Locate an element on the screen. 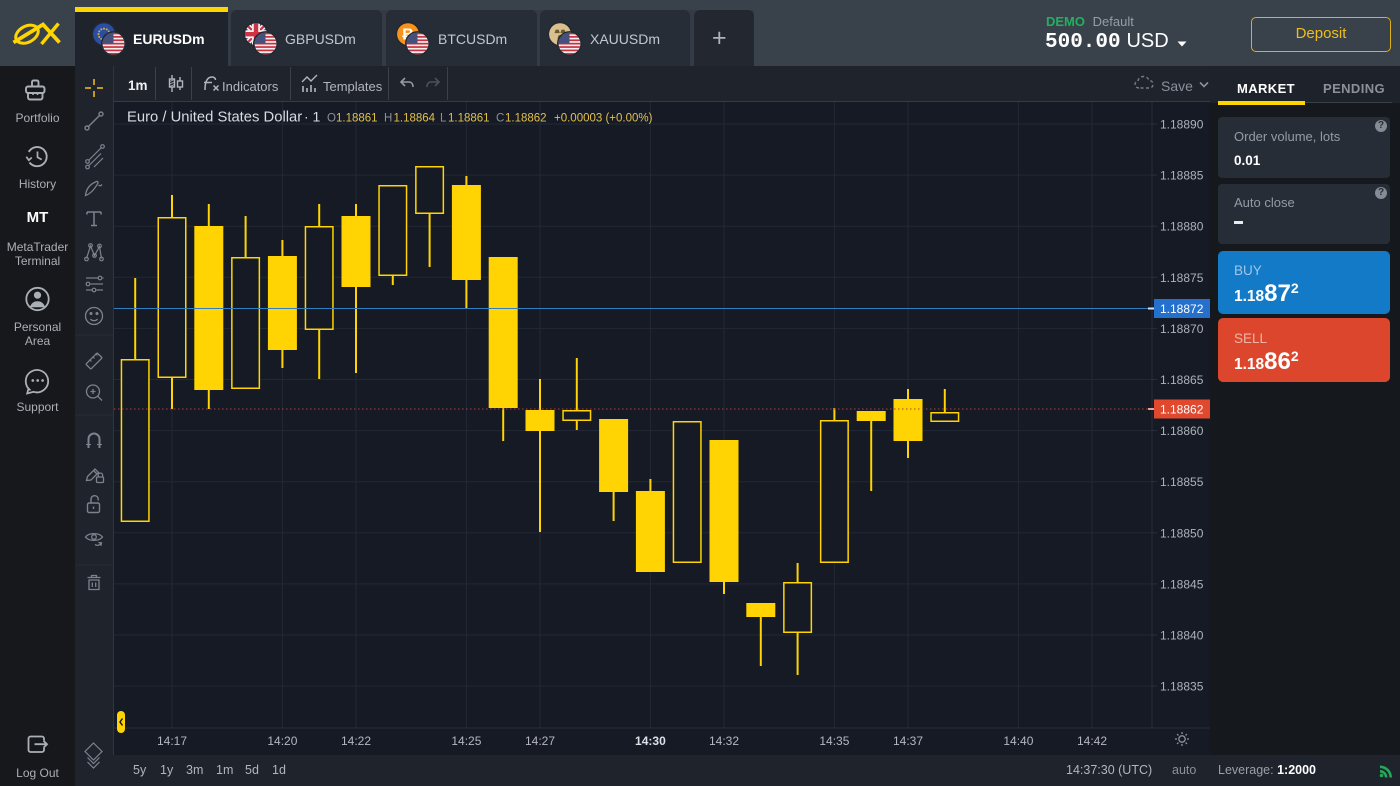 The image size is (1400, 786). svg-text: 14:35 is located at coordinates (834, 741).